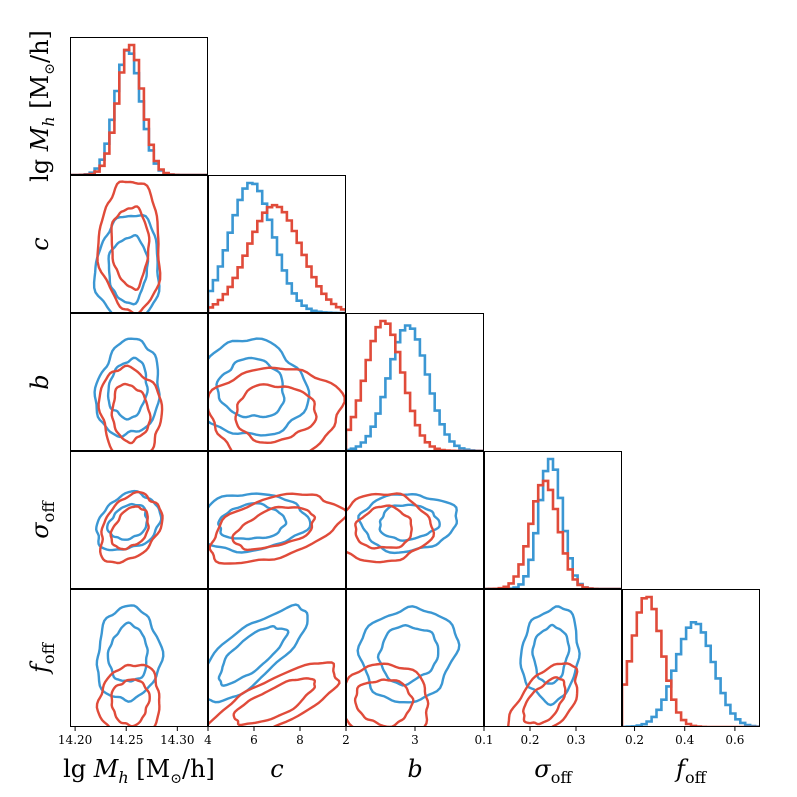  I want to click on x-tick-label: 8, so click(300, 740).